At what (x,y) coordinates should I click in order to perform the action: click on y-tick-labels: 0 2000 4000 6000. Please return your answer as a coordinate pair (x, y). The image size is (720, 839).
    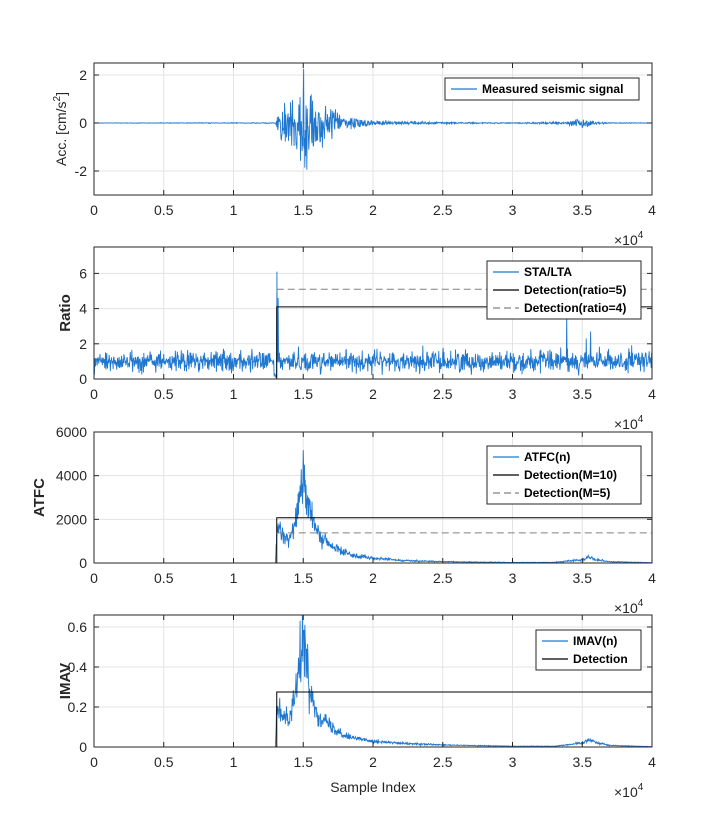
    Looking at the image, I should click on (71, 497).